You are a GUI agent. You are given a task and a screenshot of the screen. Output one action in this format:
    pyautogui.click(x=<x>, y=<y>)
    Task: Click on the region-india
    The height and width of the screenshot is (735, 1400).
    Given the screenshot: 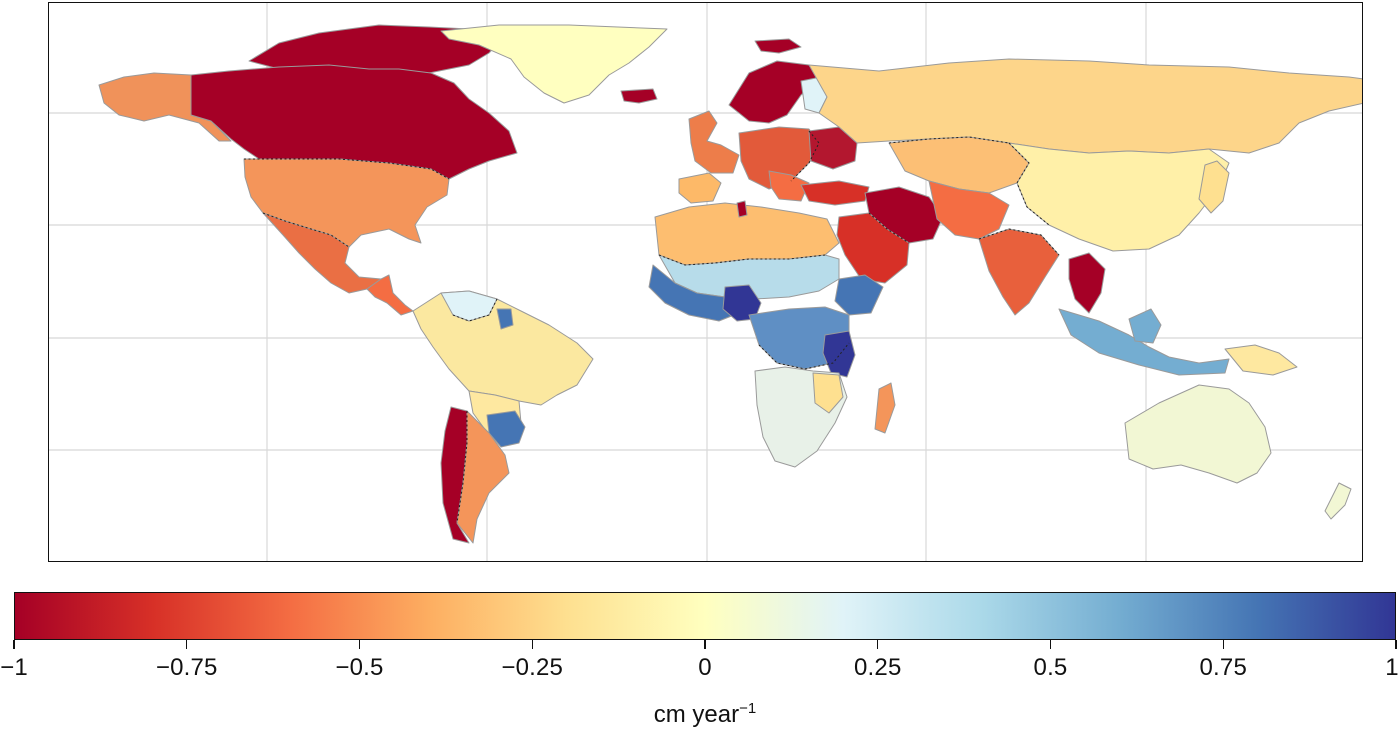 What is the action you would take?
    pyautogui.click(x=1019, y=272)
    